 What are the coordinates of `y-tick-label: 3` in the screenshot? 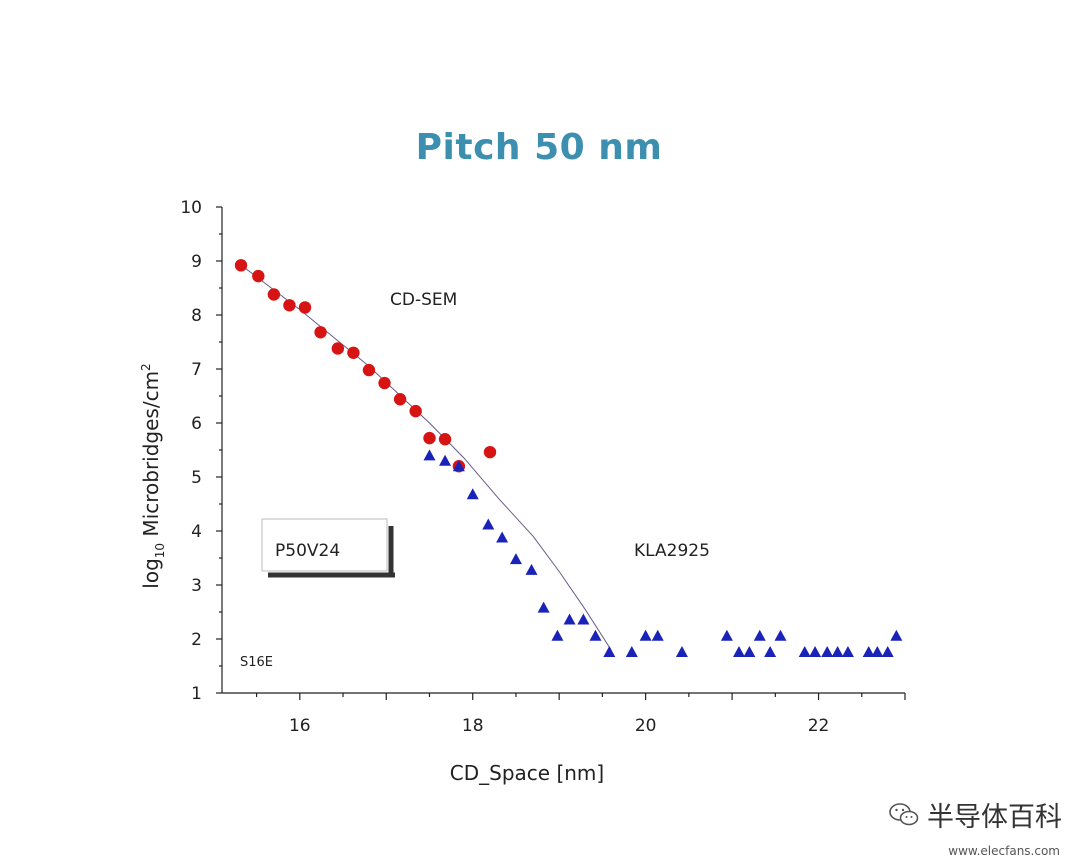 It's located at (196, 586).